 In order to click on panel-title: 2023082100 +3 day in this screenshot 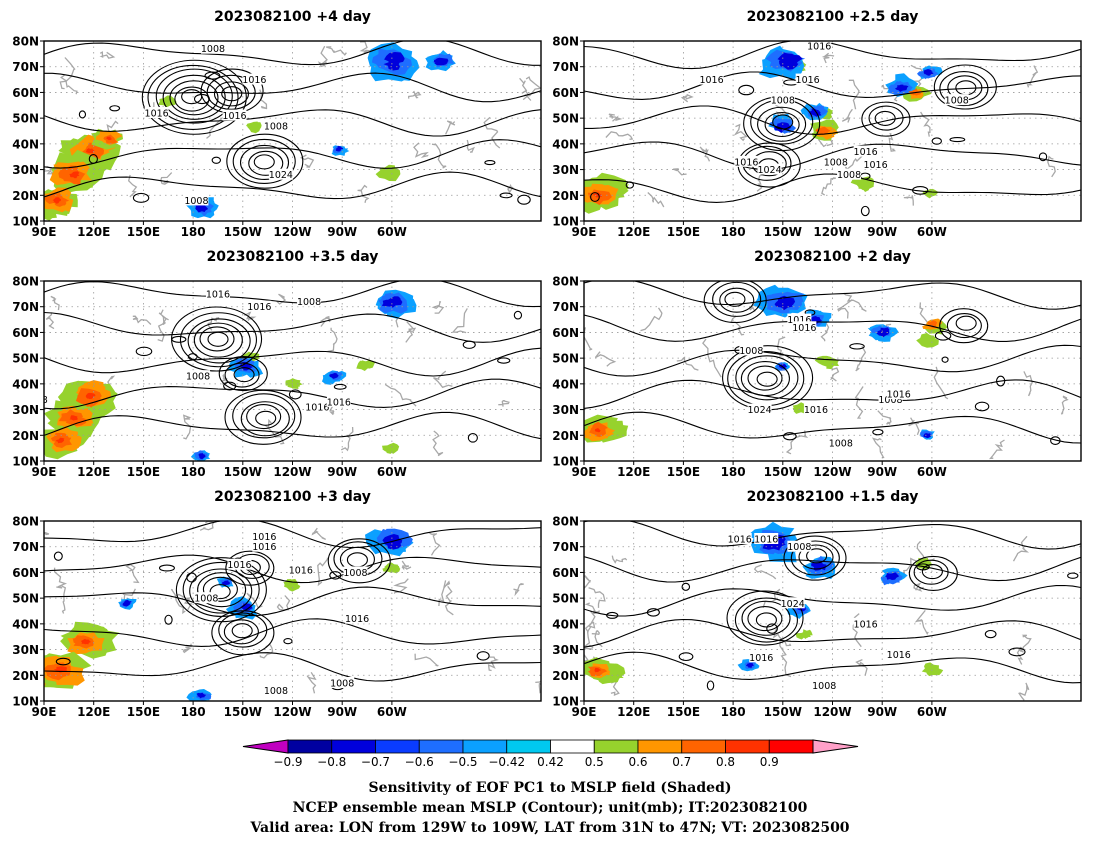, I will do `click(292, 497)`.